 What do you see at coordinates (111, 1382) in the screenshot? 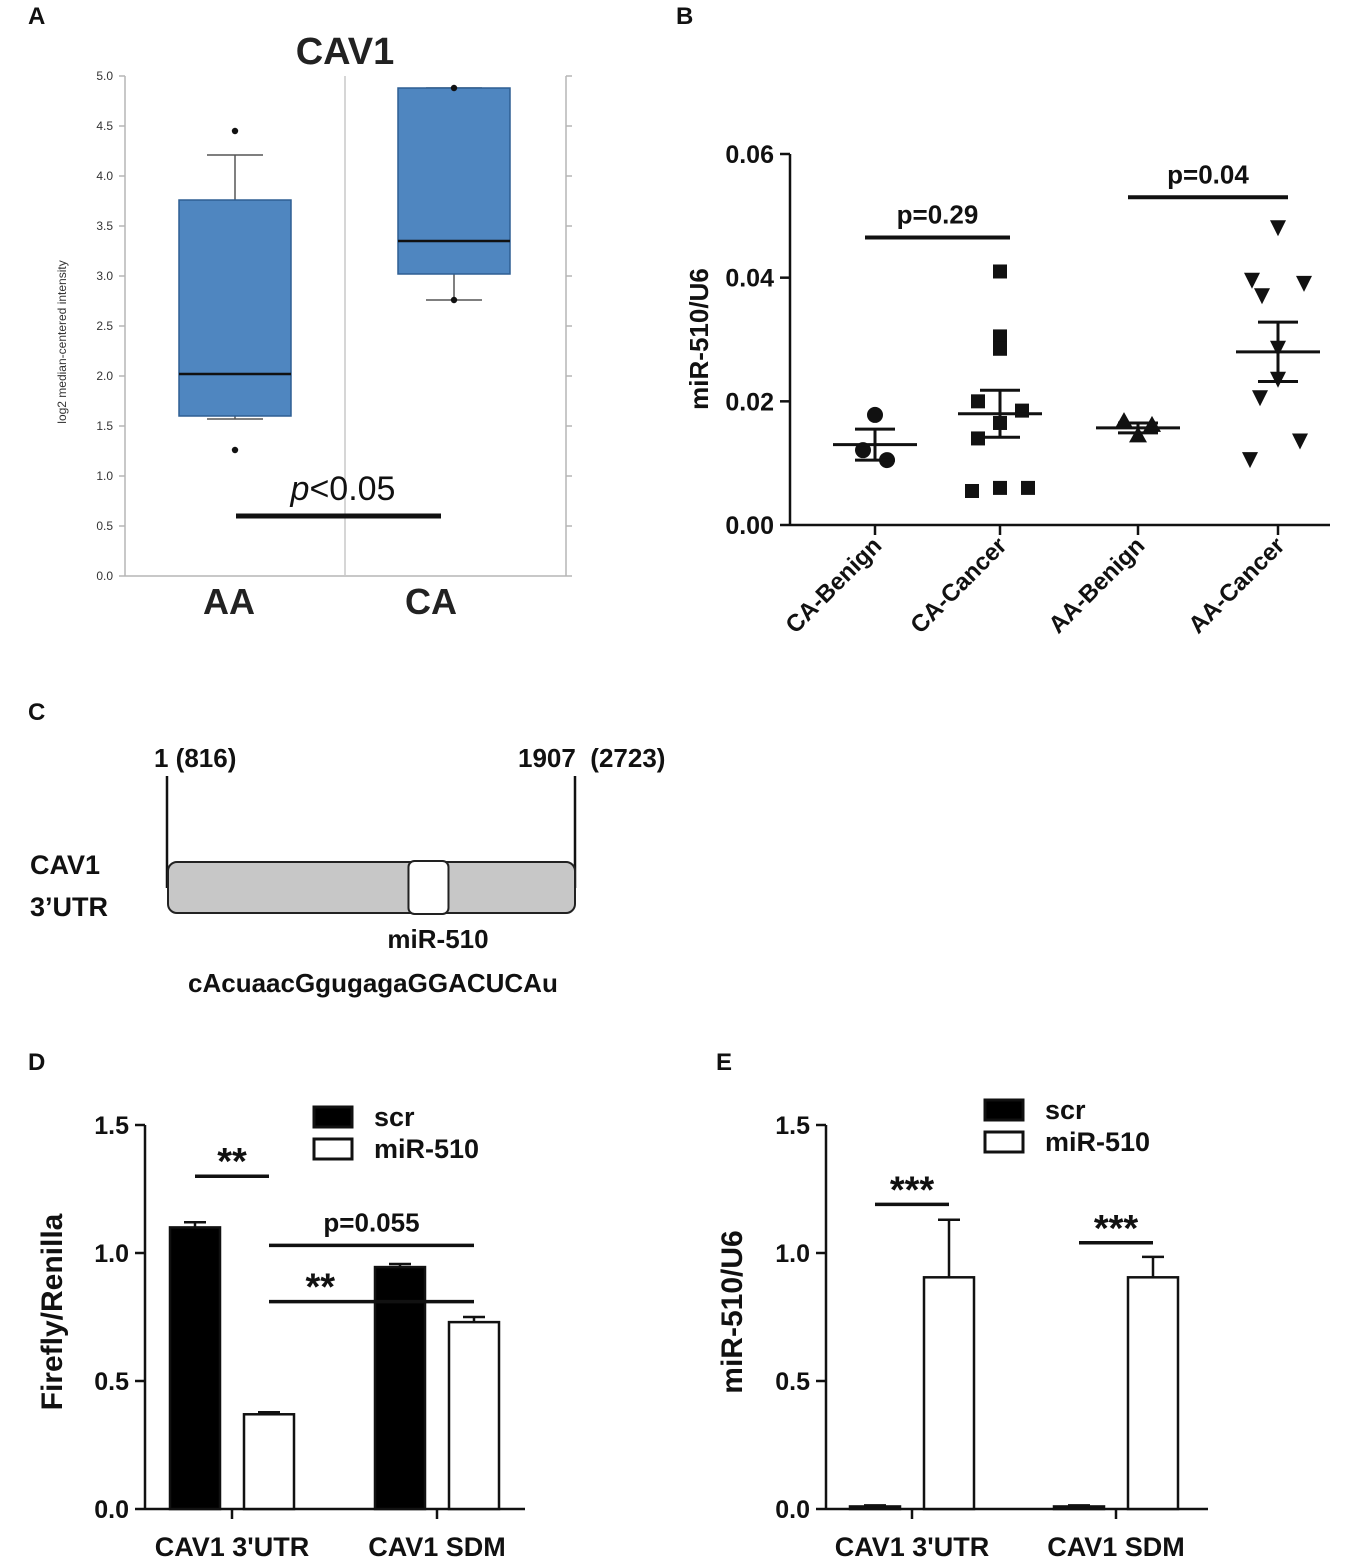
I see `panel-d-y-tick-label: 0.5` at bounding box center [111, 1382].